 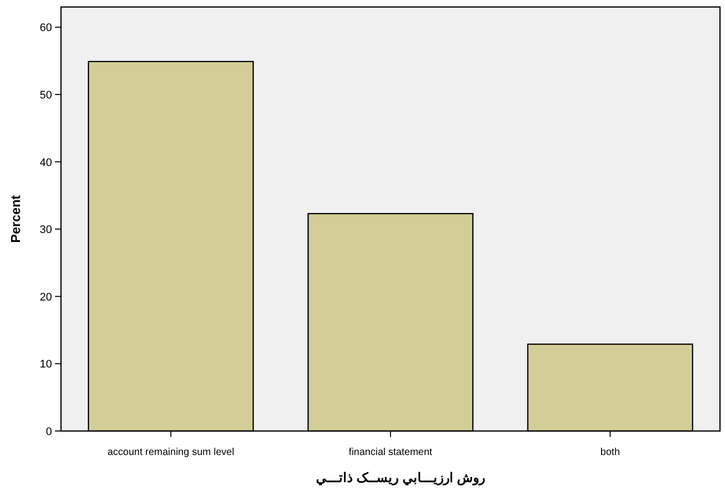 What do you see at coordinates (46, 297) in the screenshot?
I see `y-tick-label: 20` at bounding box center [46, 297].